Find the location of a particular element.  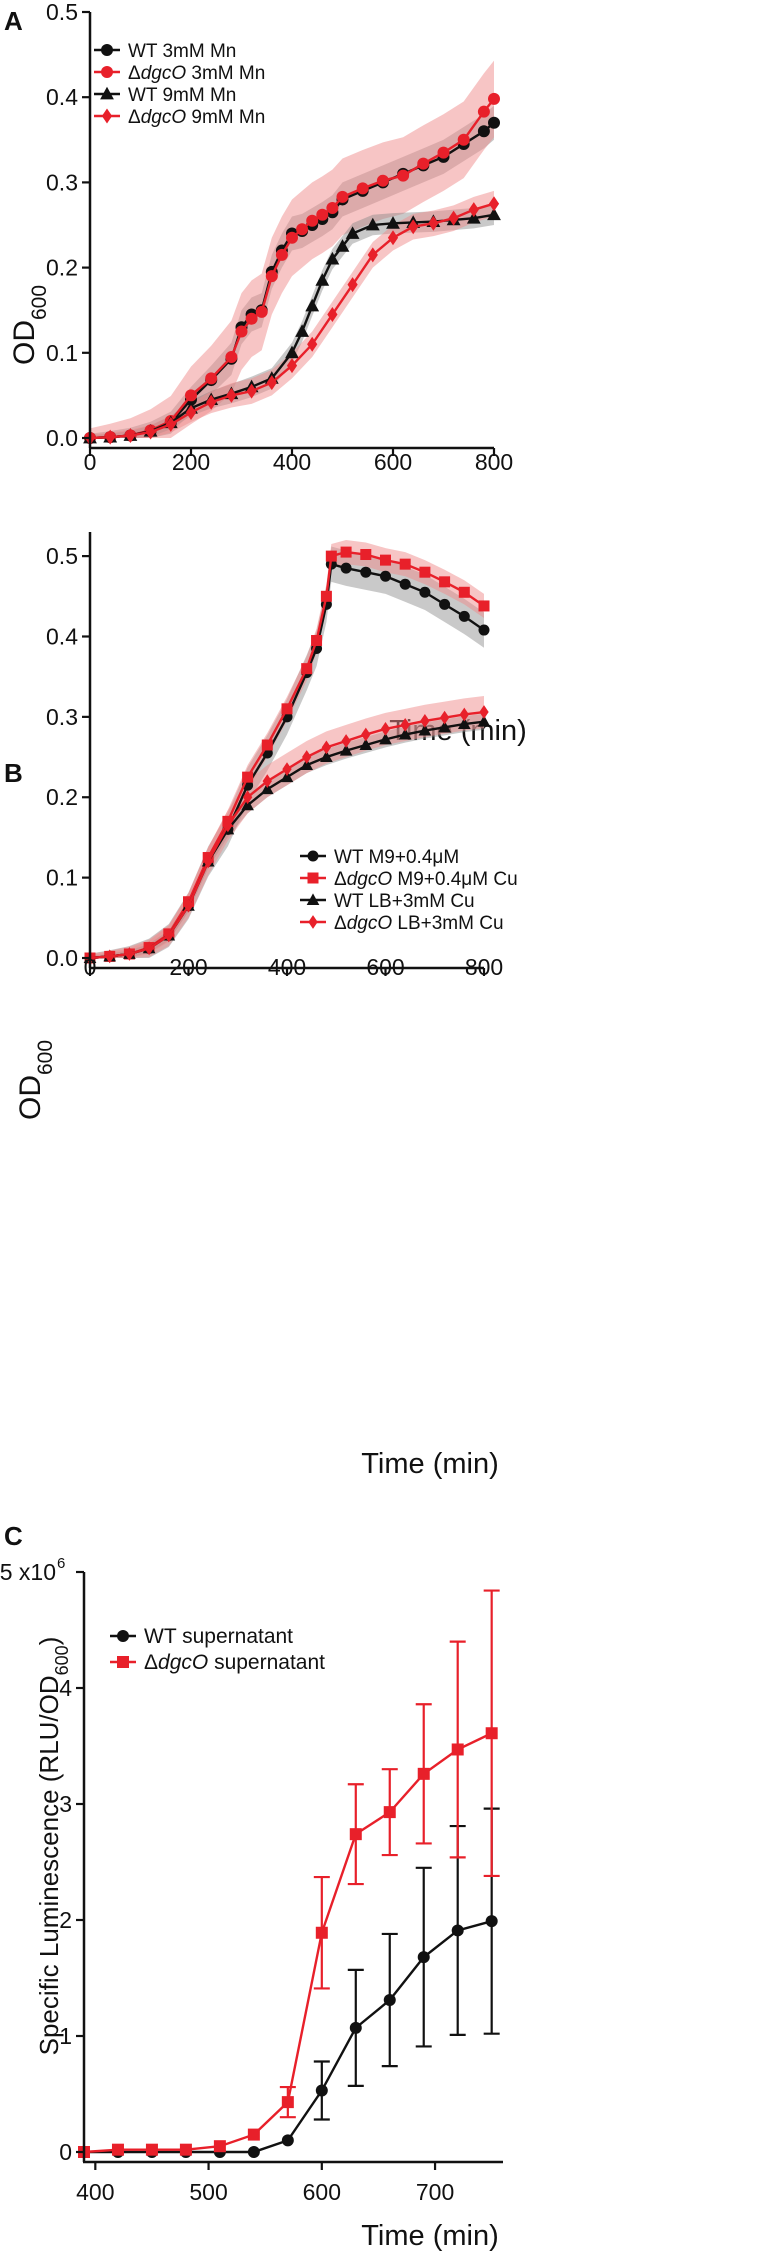

x-tick-label: 200 is located at coordinates (188, 967).